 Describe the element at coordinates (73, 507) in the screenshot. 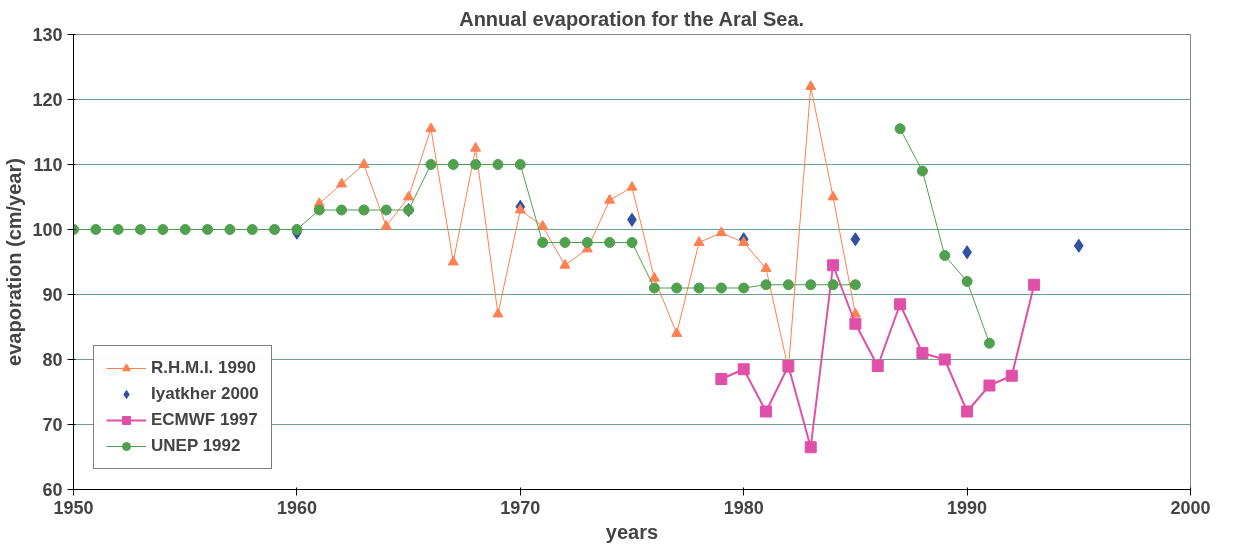

I see `x-tick-label: 1950` at that location.